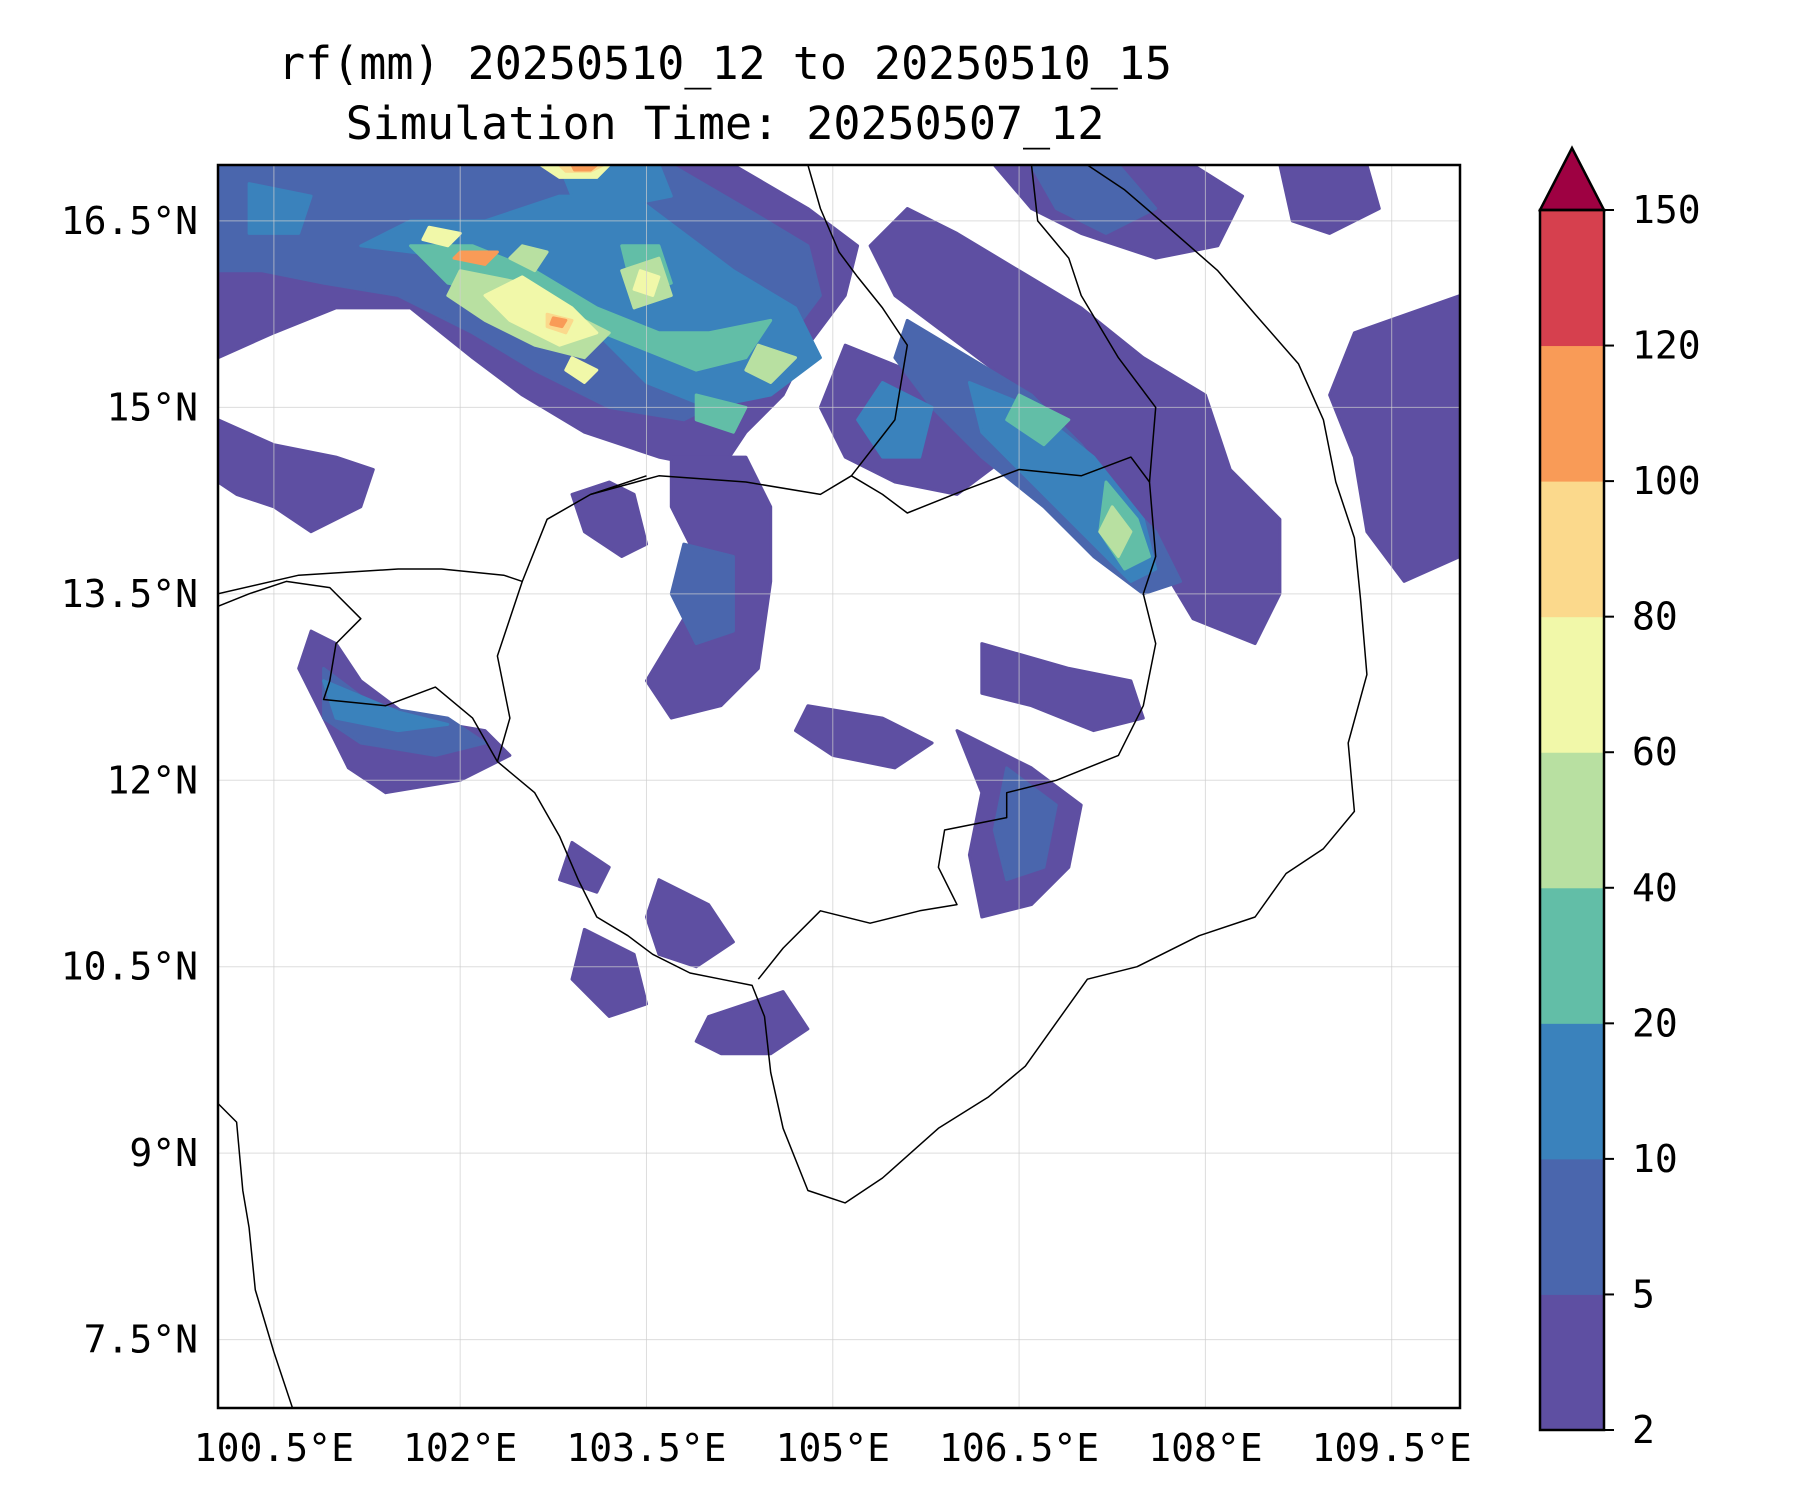  What do you see at coordinates (725, 123) in the screenshot?
I see `map-title-line2: Simulation Time: 20250507_12` at bounding box center [725, 123].